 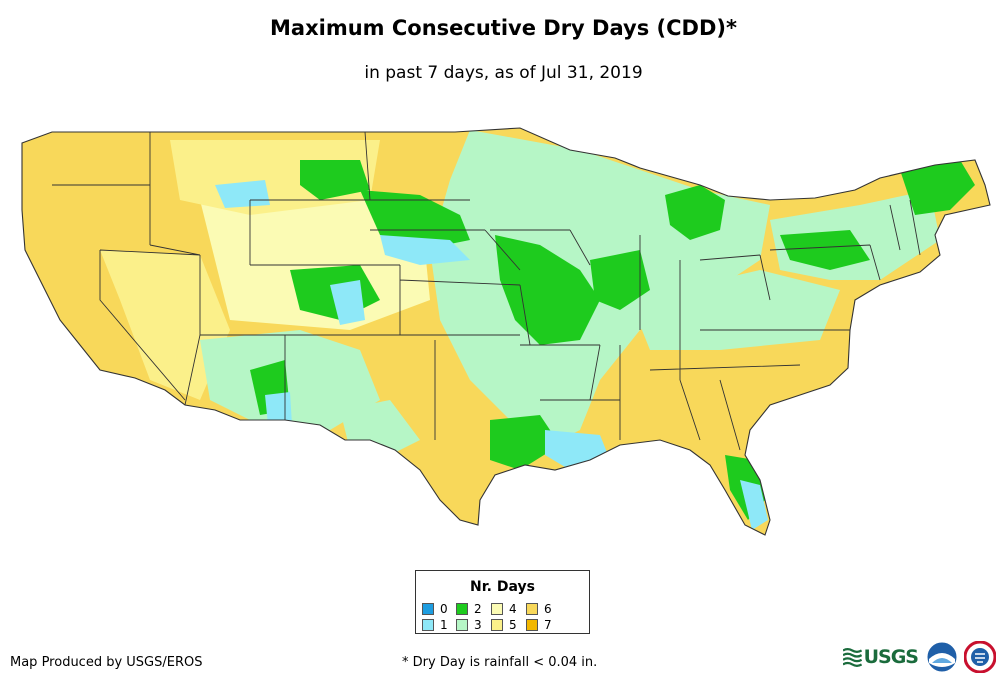 I want to click on region-1-nebraska, so click(x=425, y=250).